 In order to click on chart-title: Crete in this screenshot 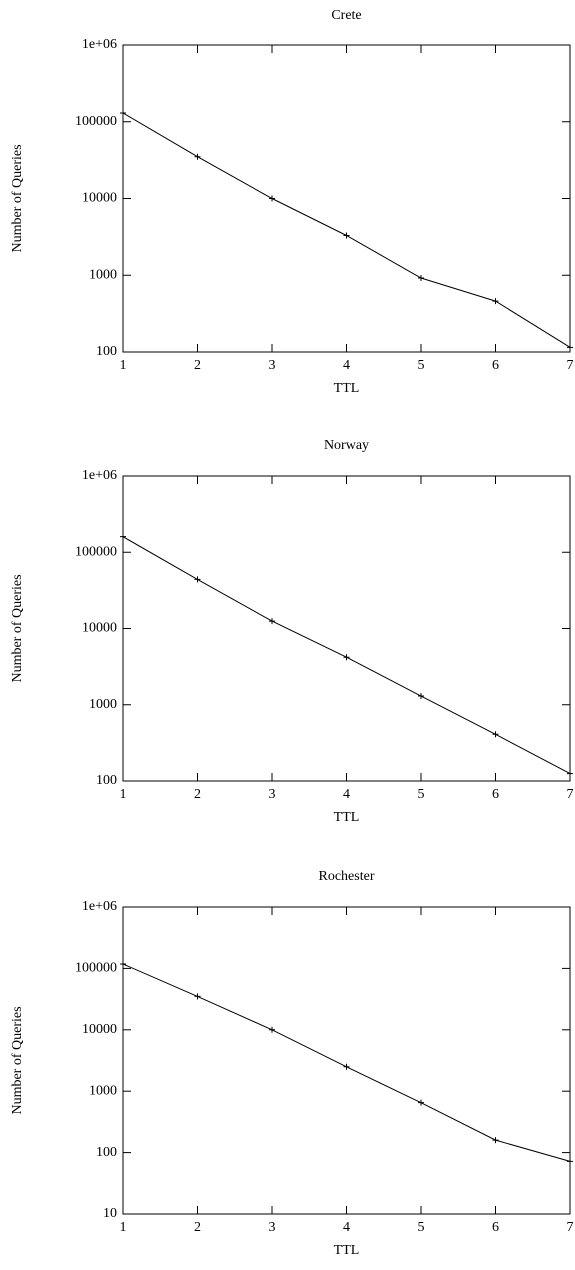, I will do `click(346, 15)`.